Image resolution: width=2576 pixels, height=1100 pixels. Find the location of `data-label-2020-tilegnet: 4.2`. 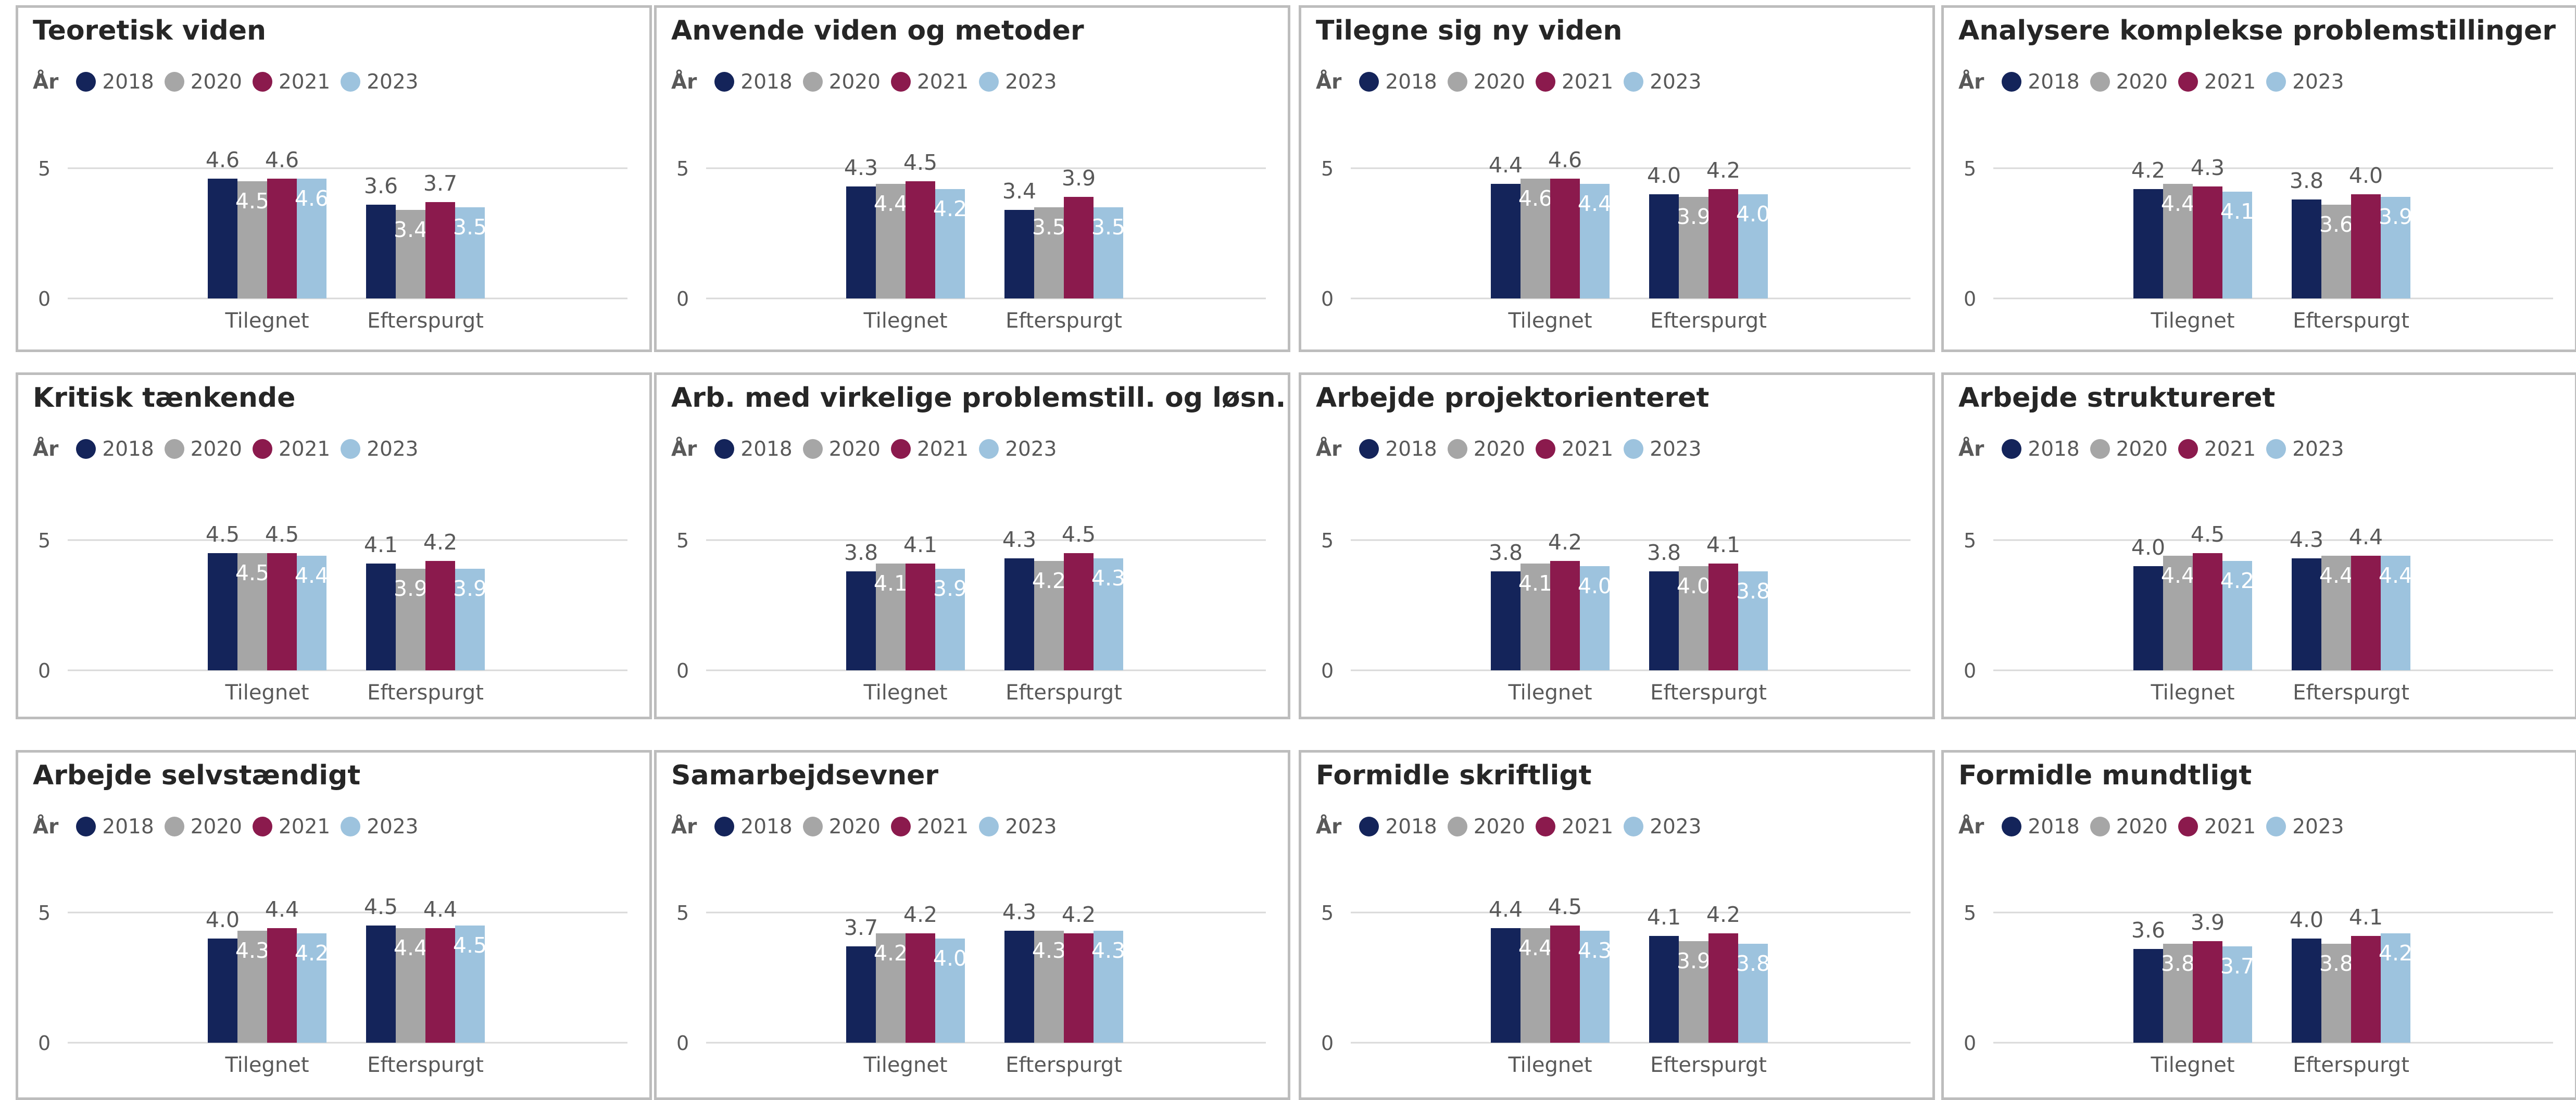

data-label-2020-tilegnet: 4.2 is located at coordinates (891, 954).